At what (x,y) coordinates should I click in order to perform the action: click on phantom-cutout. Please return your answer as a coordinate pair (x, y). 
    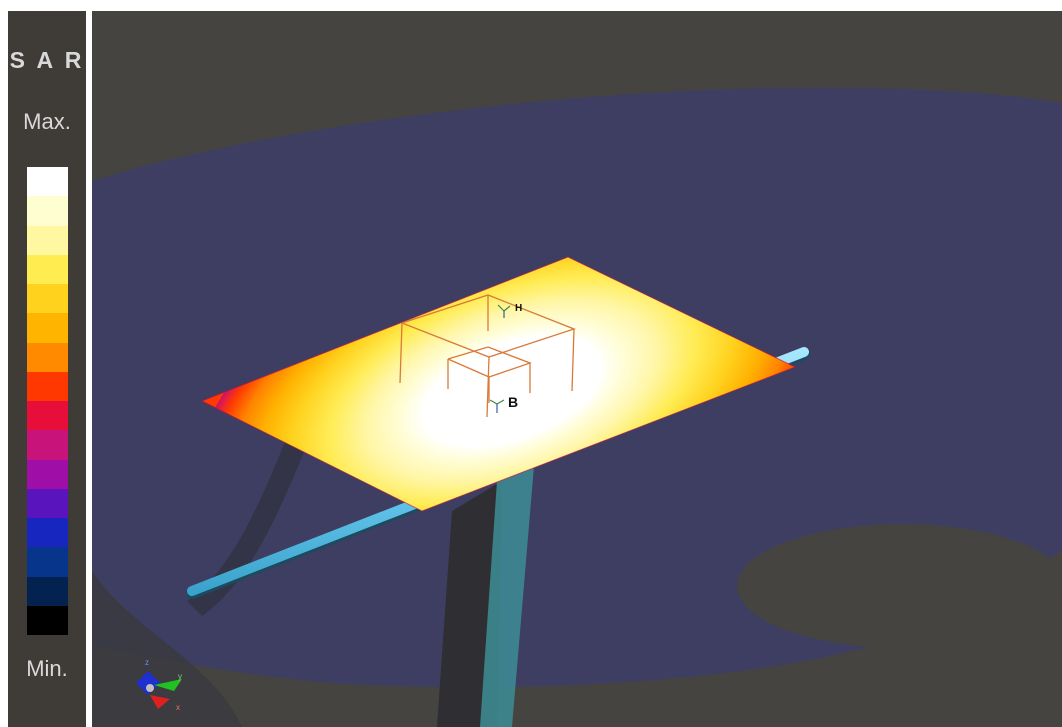
    Looking at the image, I should click on (899, 586).